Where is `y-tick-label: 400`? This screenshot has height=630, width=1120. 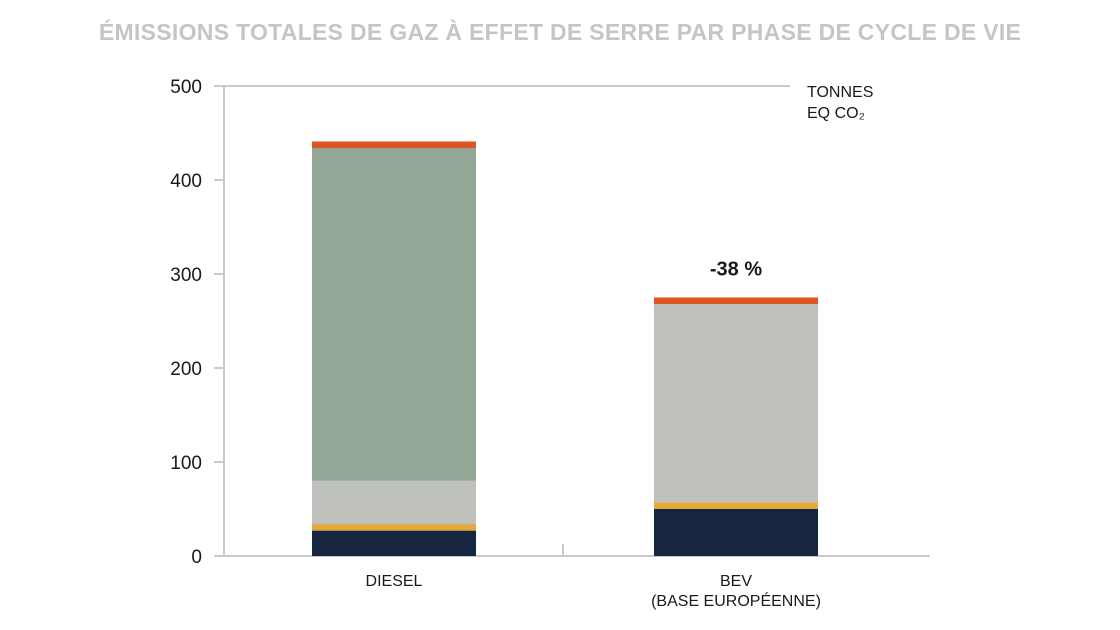
y-tick-label: 400 is located at coordinates (186, 181).